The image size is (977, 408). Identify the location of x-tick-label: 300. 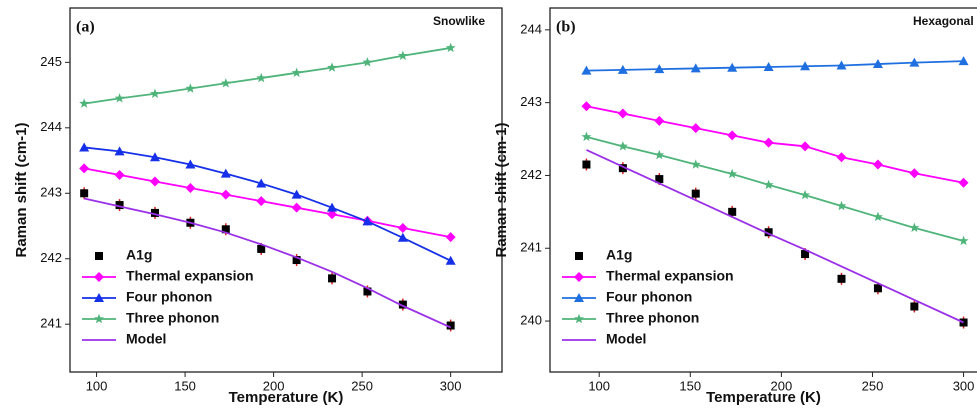
(451, 385).